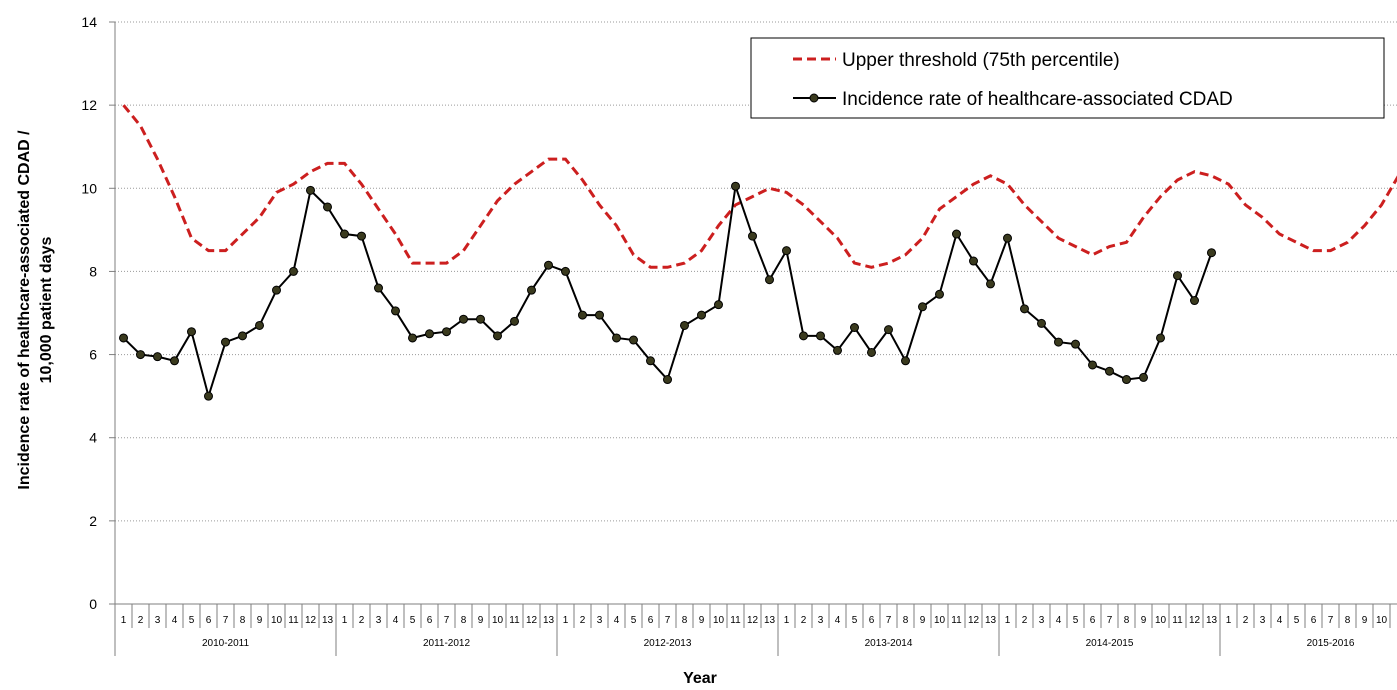 The width and height of the screenshot is (1397, 690). What do you see at coordinates (93, 438) in the screenshot?
I see `y-tick-label: 4` at bounding box center [93, 438].